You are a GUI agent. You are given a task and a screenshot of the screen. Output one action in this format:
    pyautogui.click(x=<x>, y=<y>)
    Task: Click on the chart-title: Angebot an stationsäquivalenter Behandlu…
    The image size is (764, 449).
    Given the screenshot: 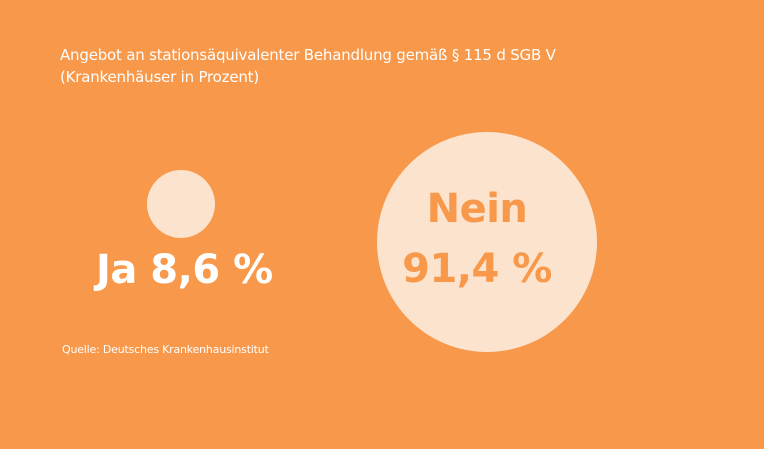 What is the action you would take?
    pyautogui.click(x=308, y=55)
    